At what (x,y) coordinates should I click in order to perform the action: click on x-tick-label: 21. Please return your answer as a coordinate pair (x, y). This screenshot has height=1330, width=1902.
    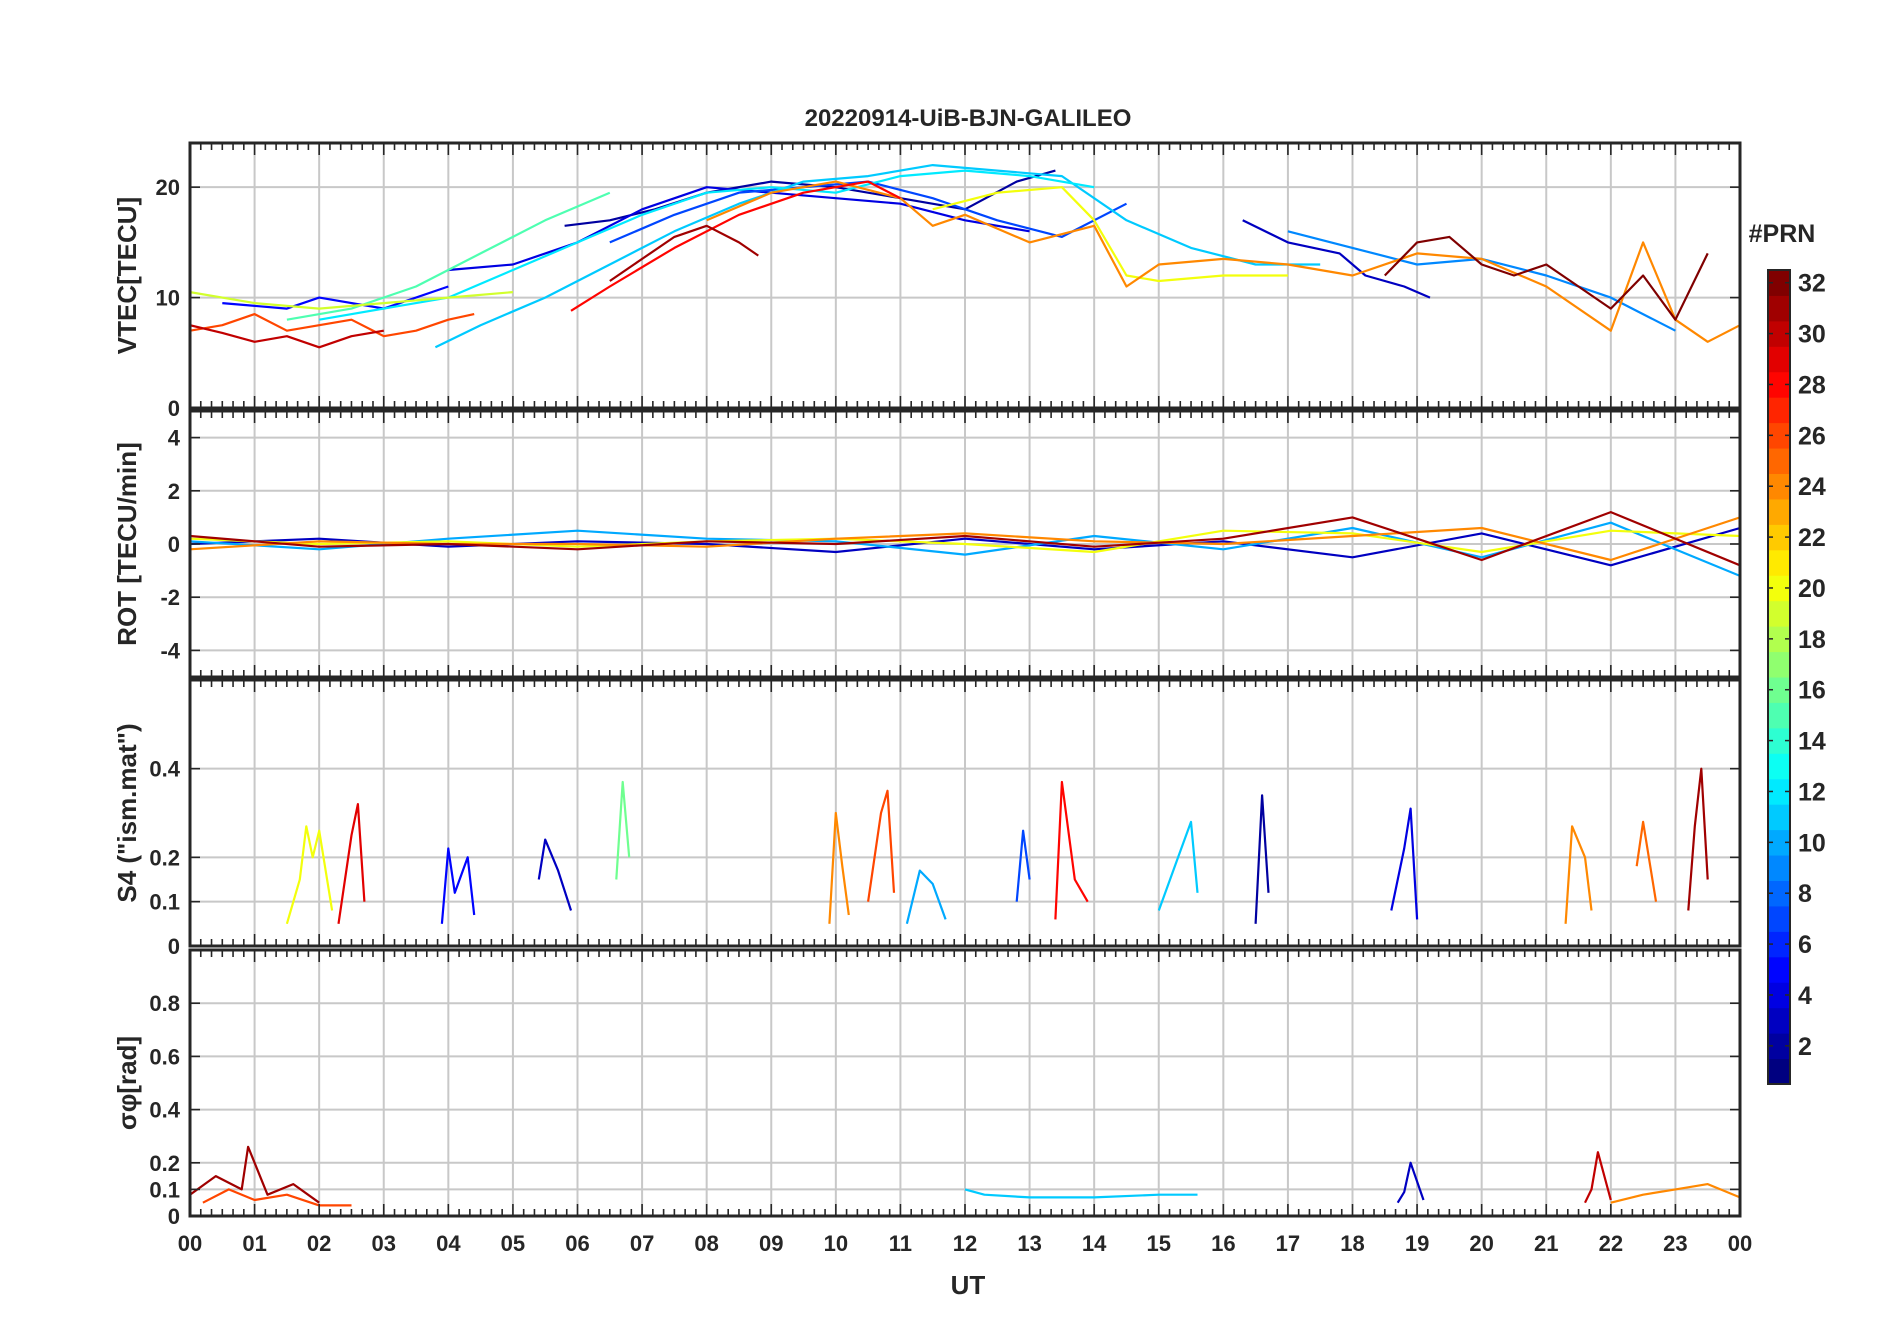
    Looking at the image, I should click on (1546, 1243).